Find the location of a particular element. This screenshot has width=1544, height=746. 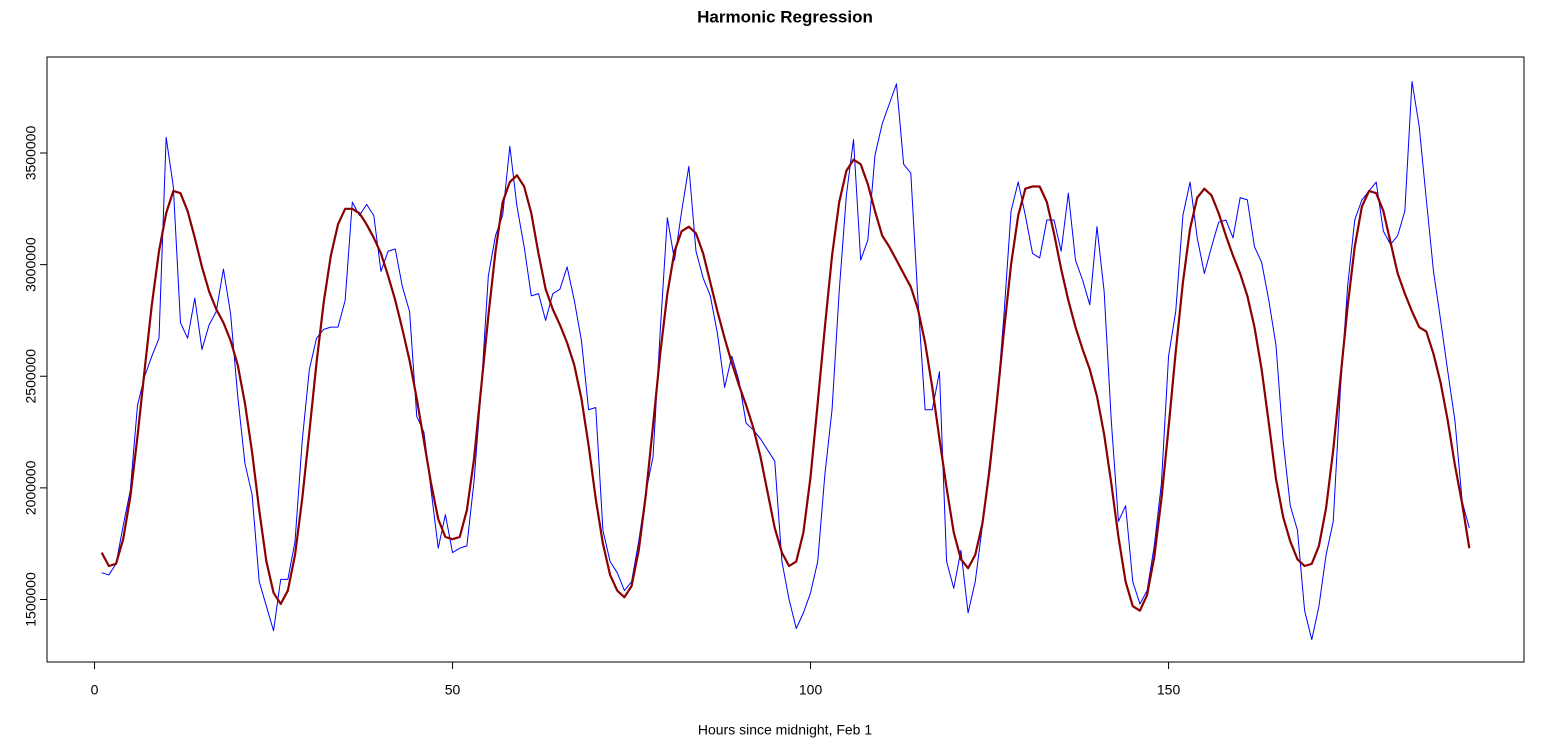

x-tick-label: 50 is located at coordinates (453, 690).